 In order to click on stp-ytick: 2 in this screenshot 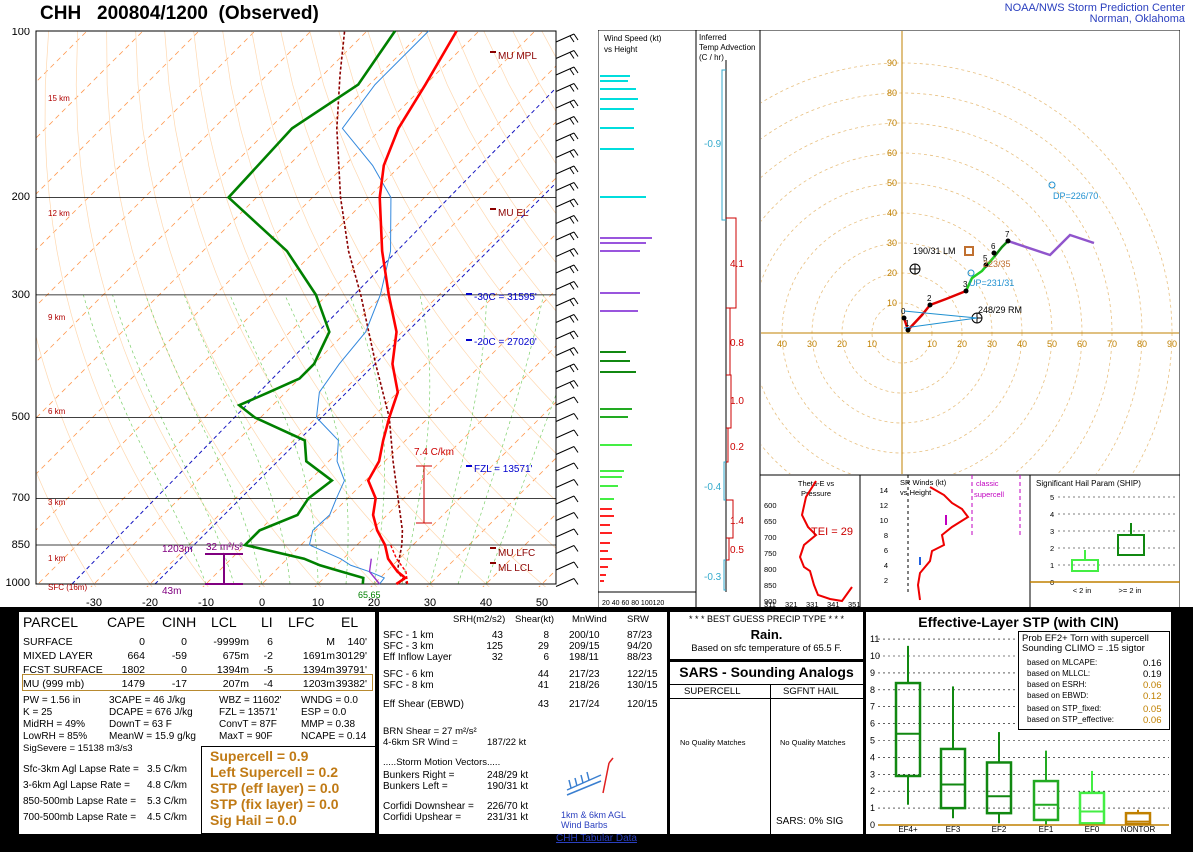, I will do `click(872, 791)`.